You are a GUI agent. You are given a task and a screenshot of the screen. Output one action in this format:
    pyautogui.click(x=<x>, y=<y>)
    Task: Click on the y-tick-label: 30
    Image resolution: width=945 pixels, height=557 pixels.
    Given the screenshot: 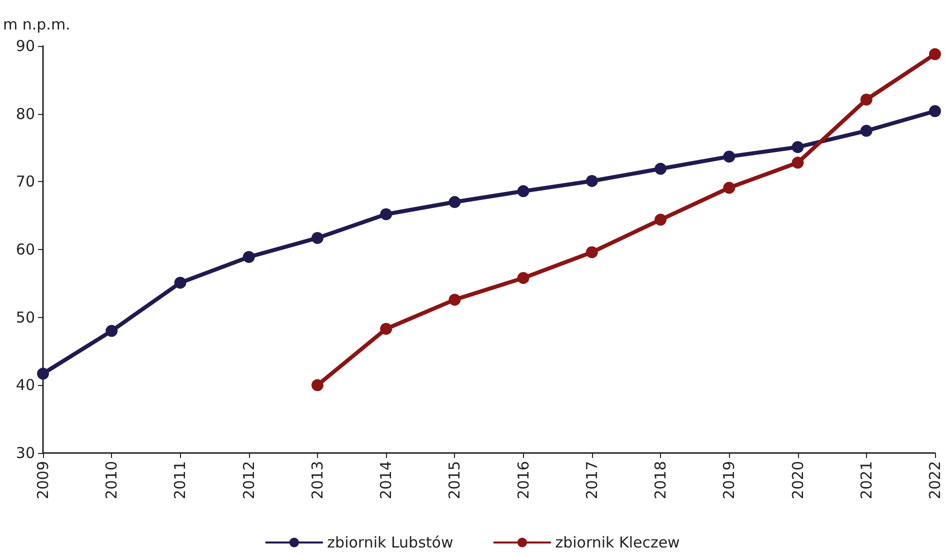 What is the action you would take?
    pyautogui.click(x=25, y=453)
    